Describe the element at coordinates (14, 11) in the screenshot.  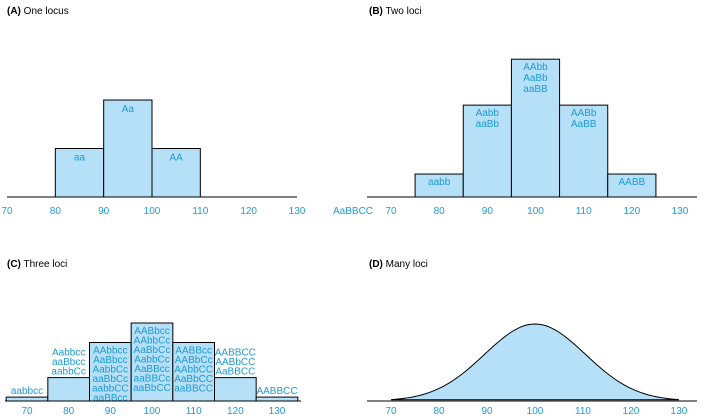
I see `panel-letter: (A)` at that location.